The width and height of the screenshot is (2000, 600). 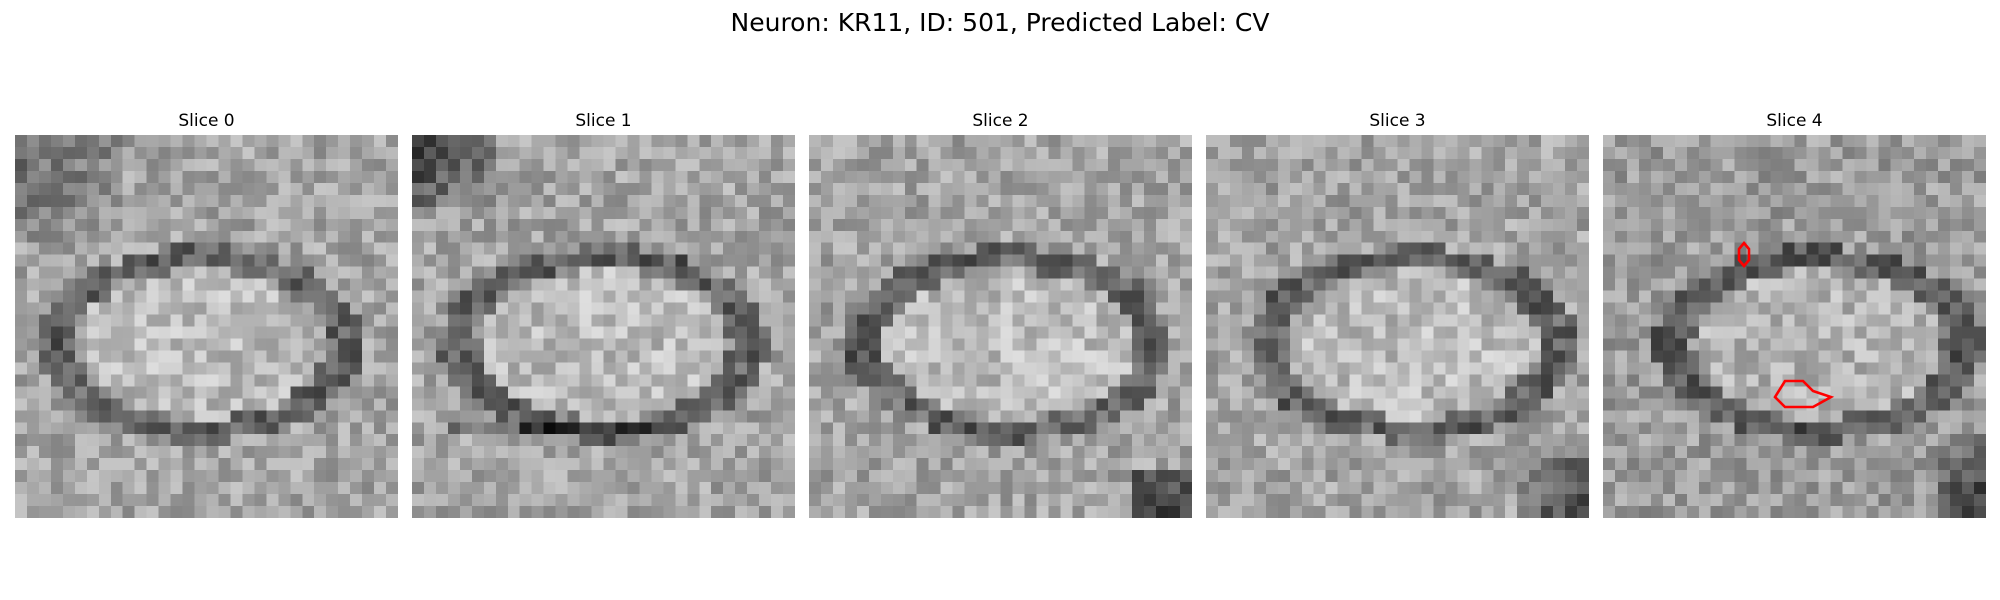 I want to click on slice-panel-0: Slice 0, so click(x=206, y=313).